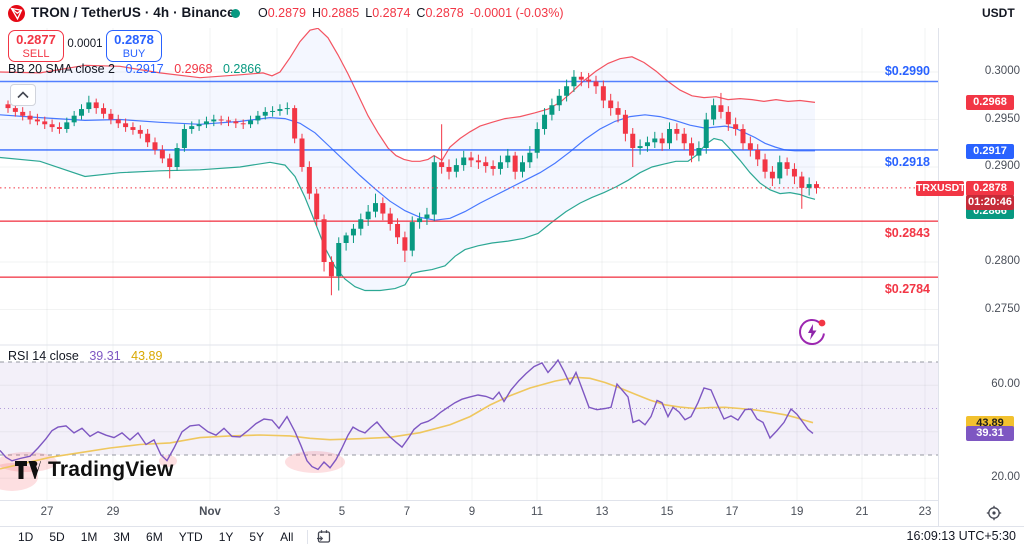 Image resolution: width=1024 pixels, height=546 pixels. I want to click on time-axis, so click(469, 513).